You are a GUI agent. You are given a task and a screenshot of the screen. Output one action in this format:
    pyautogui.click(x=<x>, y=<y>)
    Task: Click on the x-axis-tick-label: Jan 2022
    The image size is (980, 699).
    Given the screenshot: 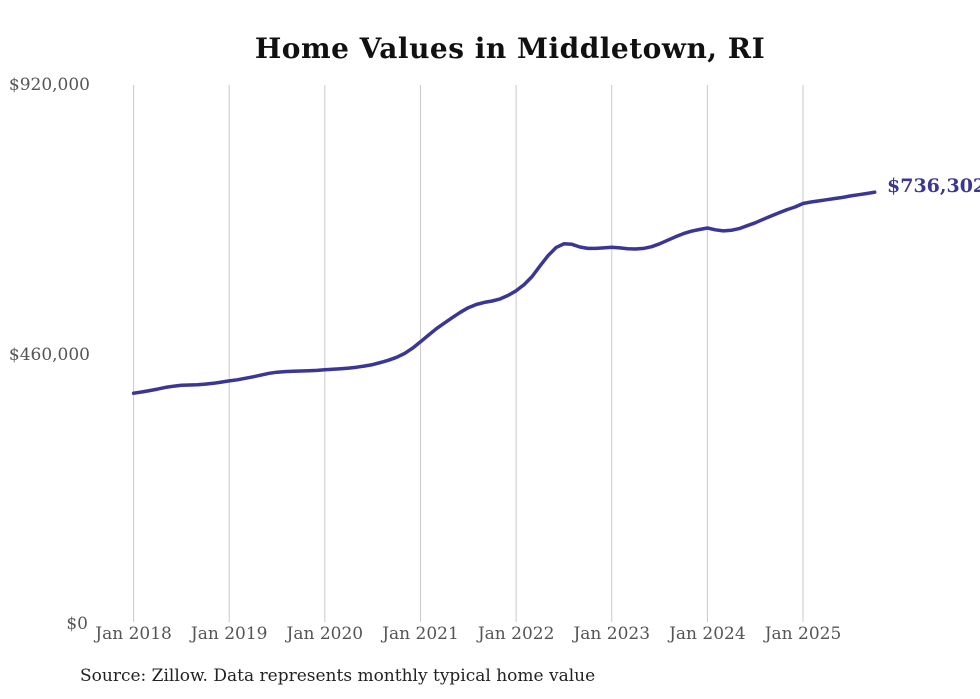 What is the action you would take?
    pyautogui.click(x=516, y=634)
    